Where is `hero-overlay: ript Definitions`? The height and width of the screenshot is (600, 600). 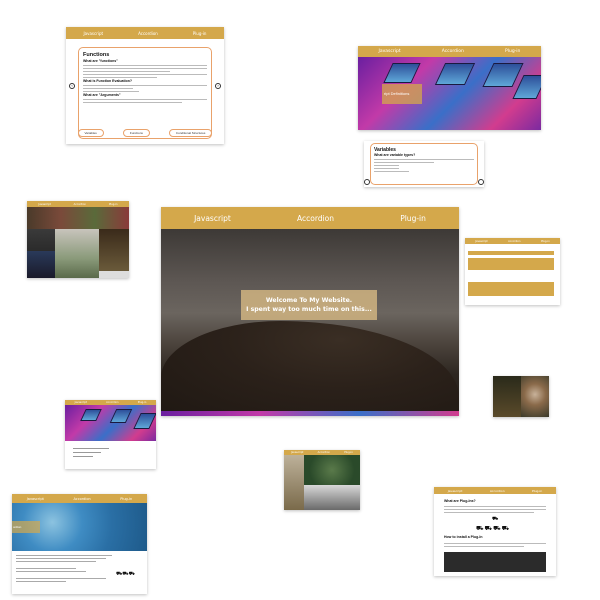 hero-overlay: ript Definitions is located at coordinates (402, 94).